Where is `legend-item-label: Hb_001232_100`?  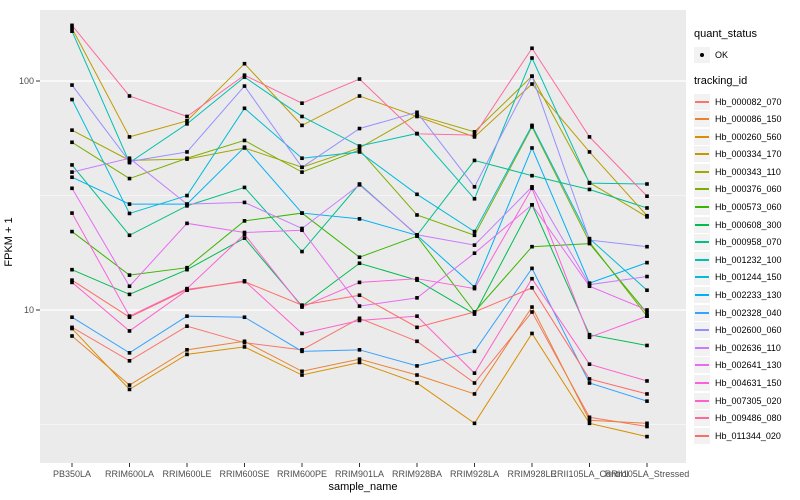 legend-item-label: Hb_001232_100 is located at coordinates (748, 259).